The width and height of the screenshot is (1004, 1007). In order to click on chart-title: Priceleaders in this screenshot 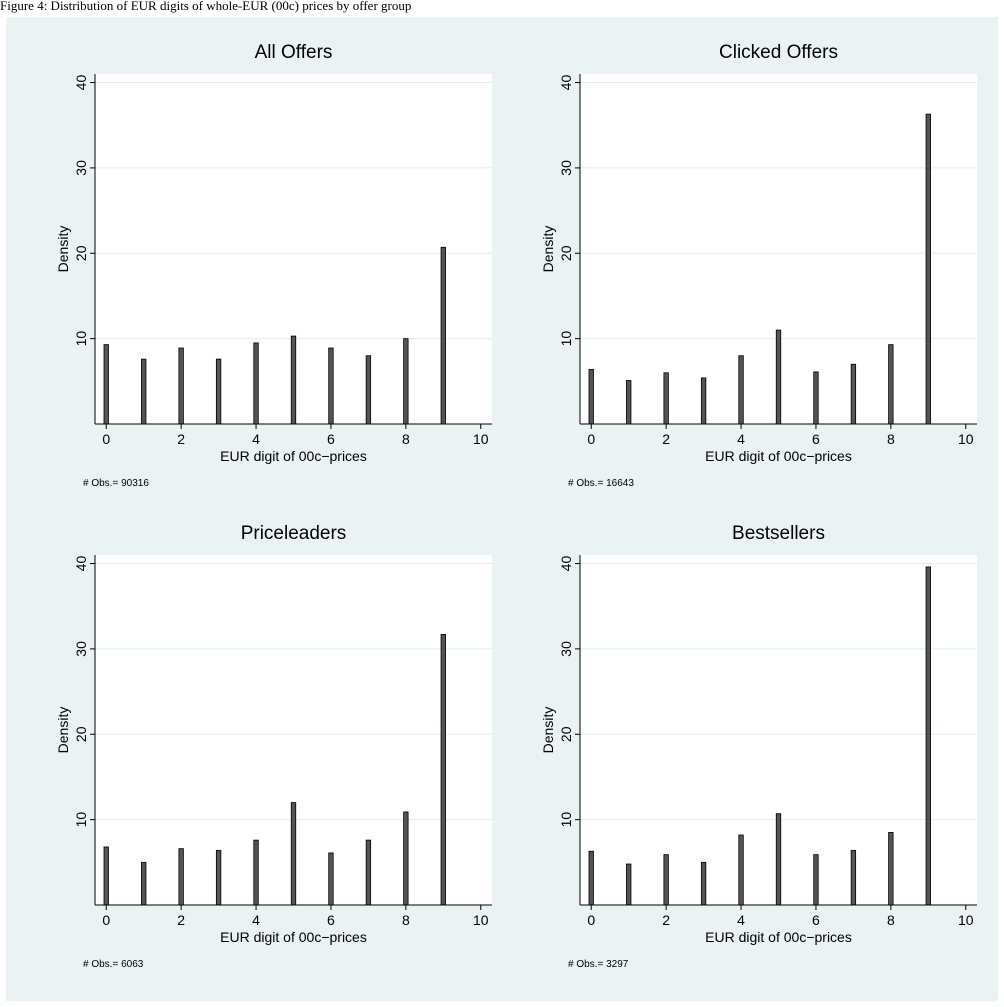, I will do `click(294, 533)`.